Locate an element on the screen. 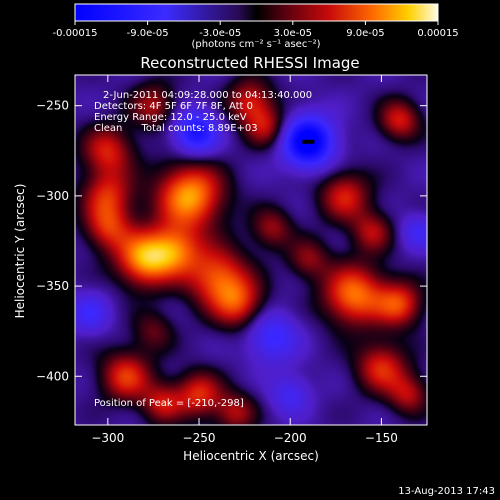 The width and height of the screenshot is (500, 500). colorbar-tick-label: -0.00015 is located at coordinates (75, 33).